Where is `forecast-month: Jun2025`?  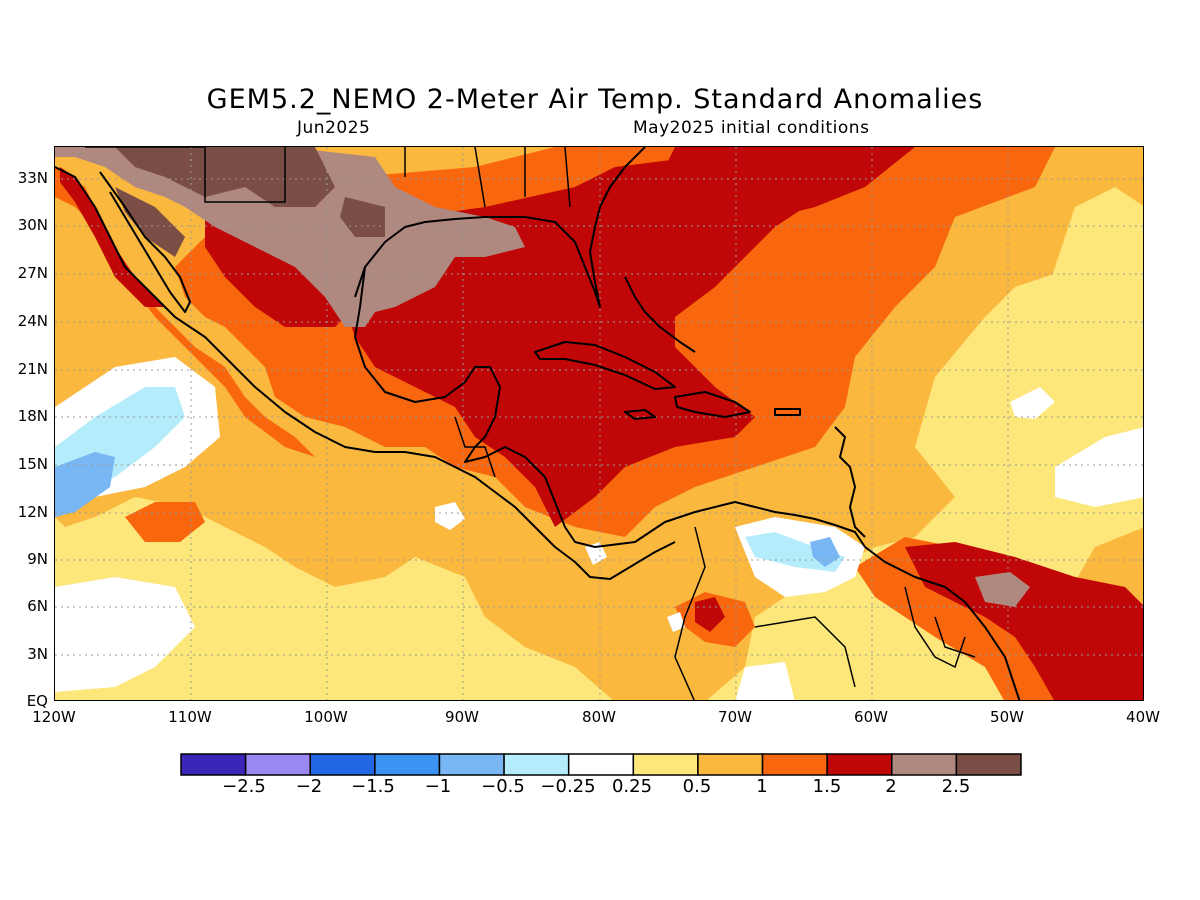
forecast-month: Jun2025 is located at coordinates (334, 128).